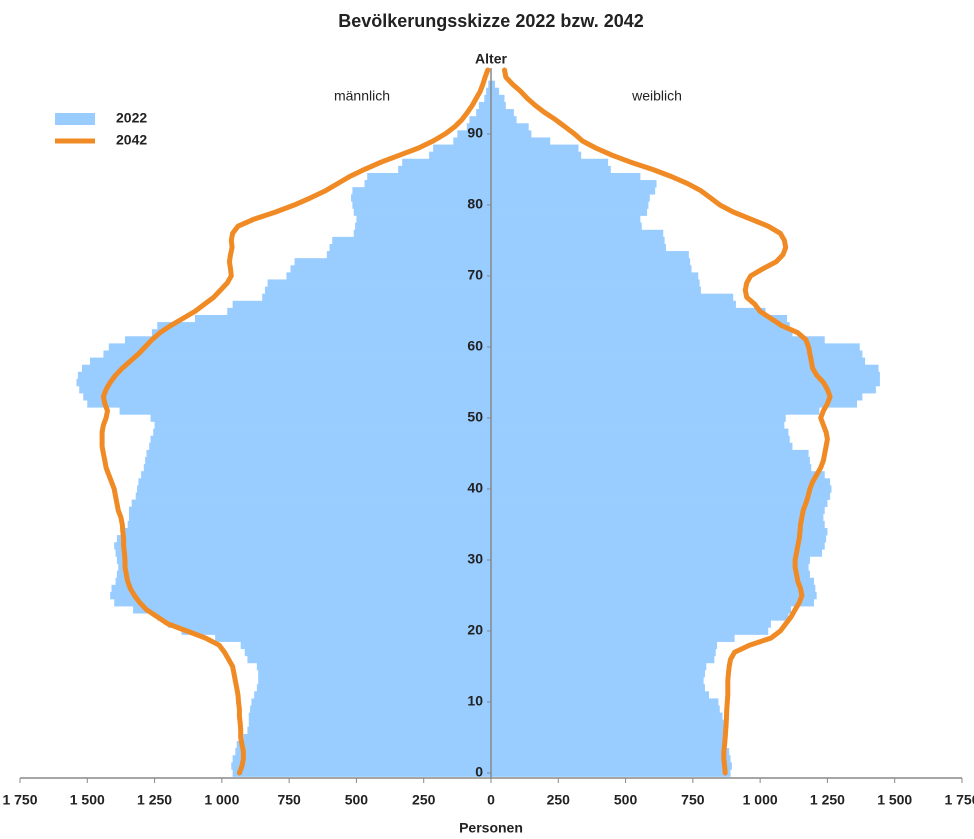 This screenshot has width=974, height=839. What do you see at coordinates (475, 275) in the screenshot?
I see `y-tick-label: 70` at bounding box center [475, 275].